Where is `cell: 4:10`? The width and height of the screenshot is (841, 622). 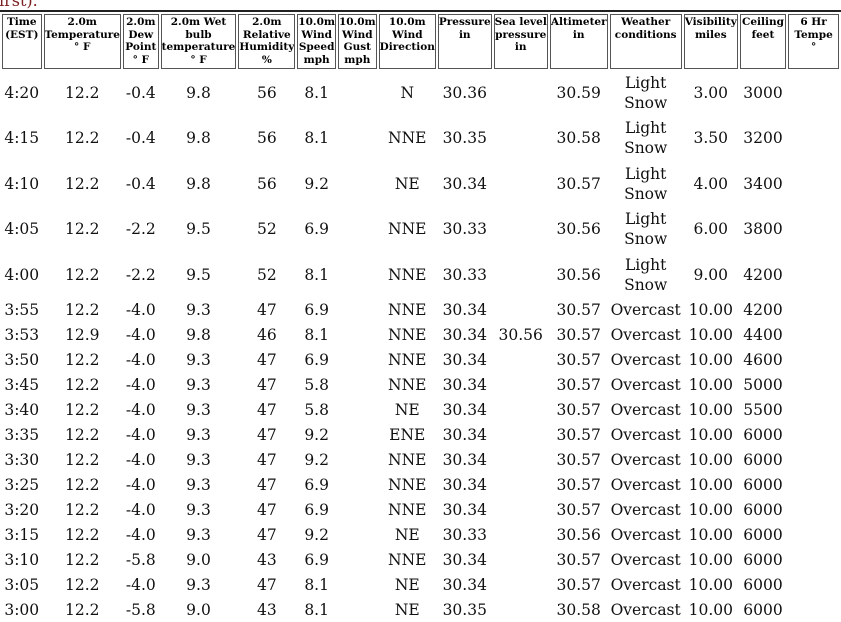
cell: 4:10 is located at coordinates (22, 183).